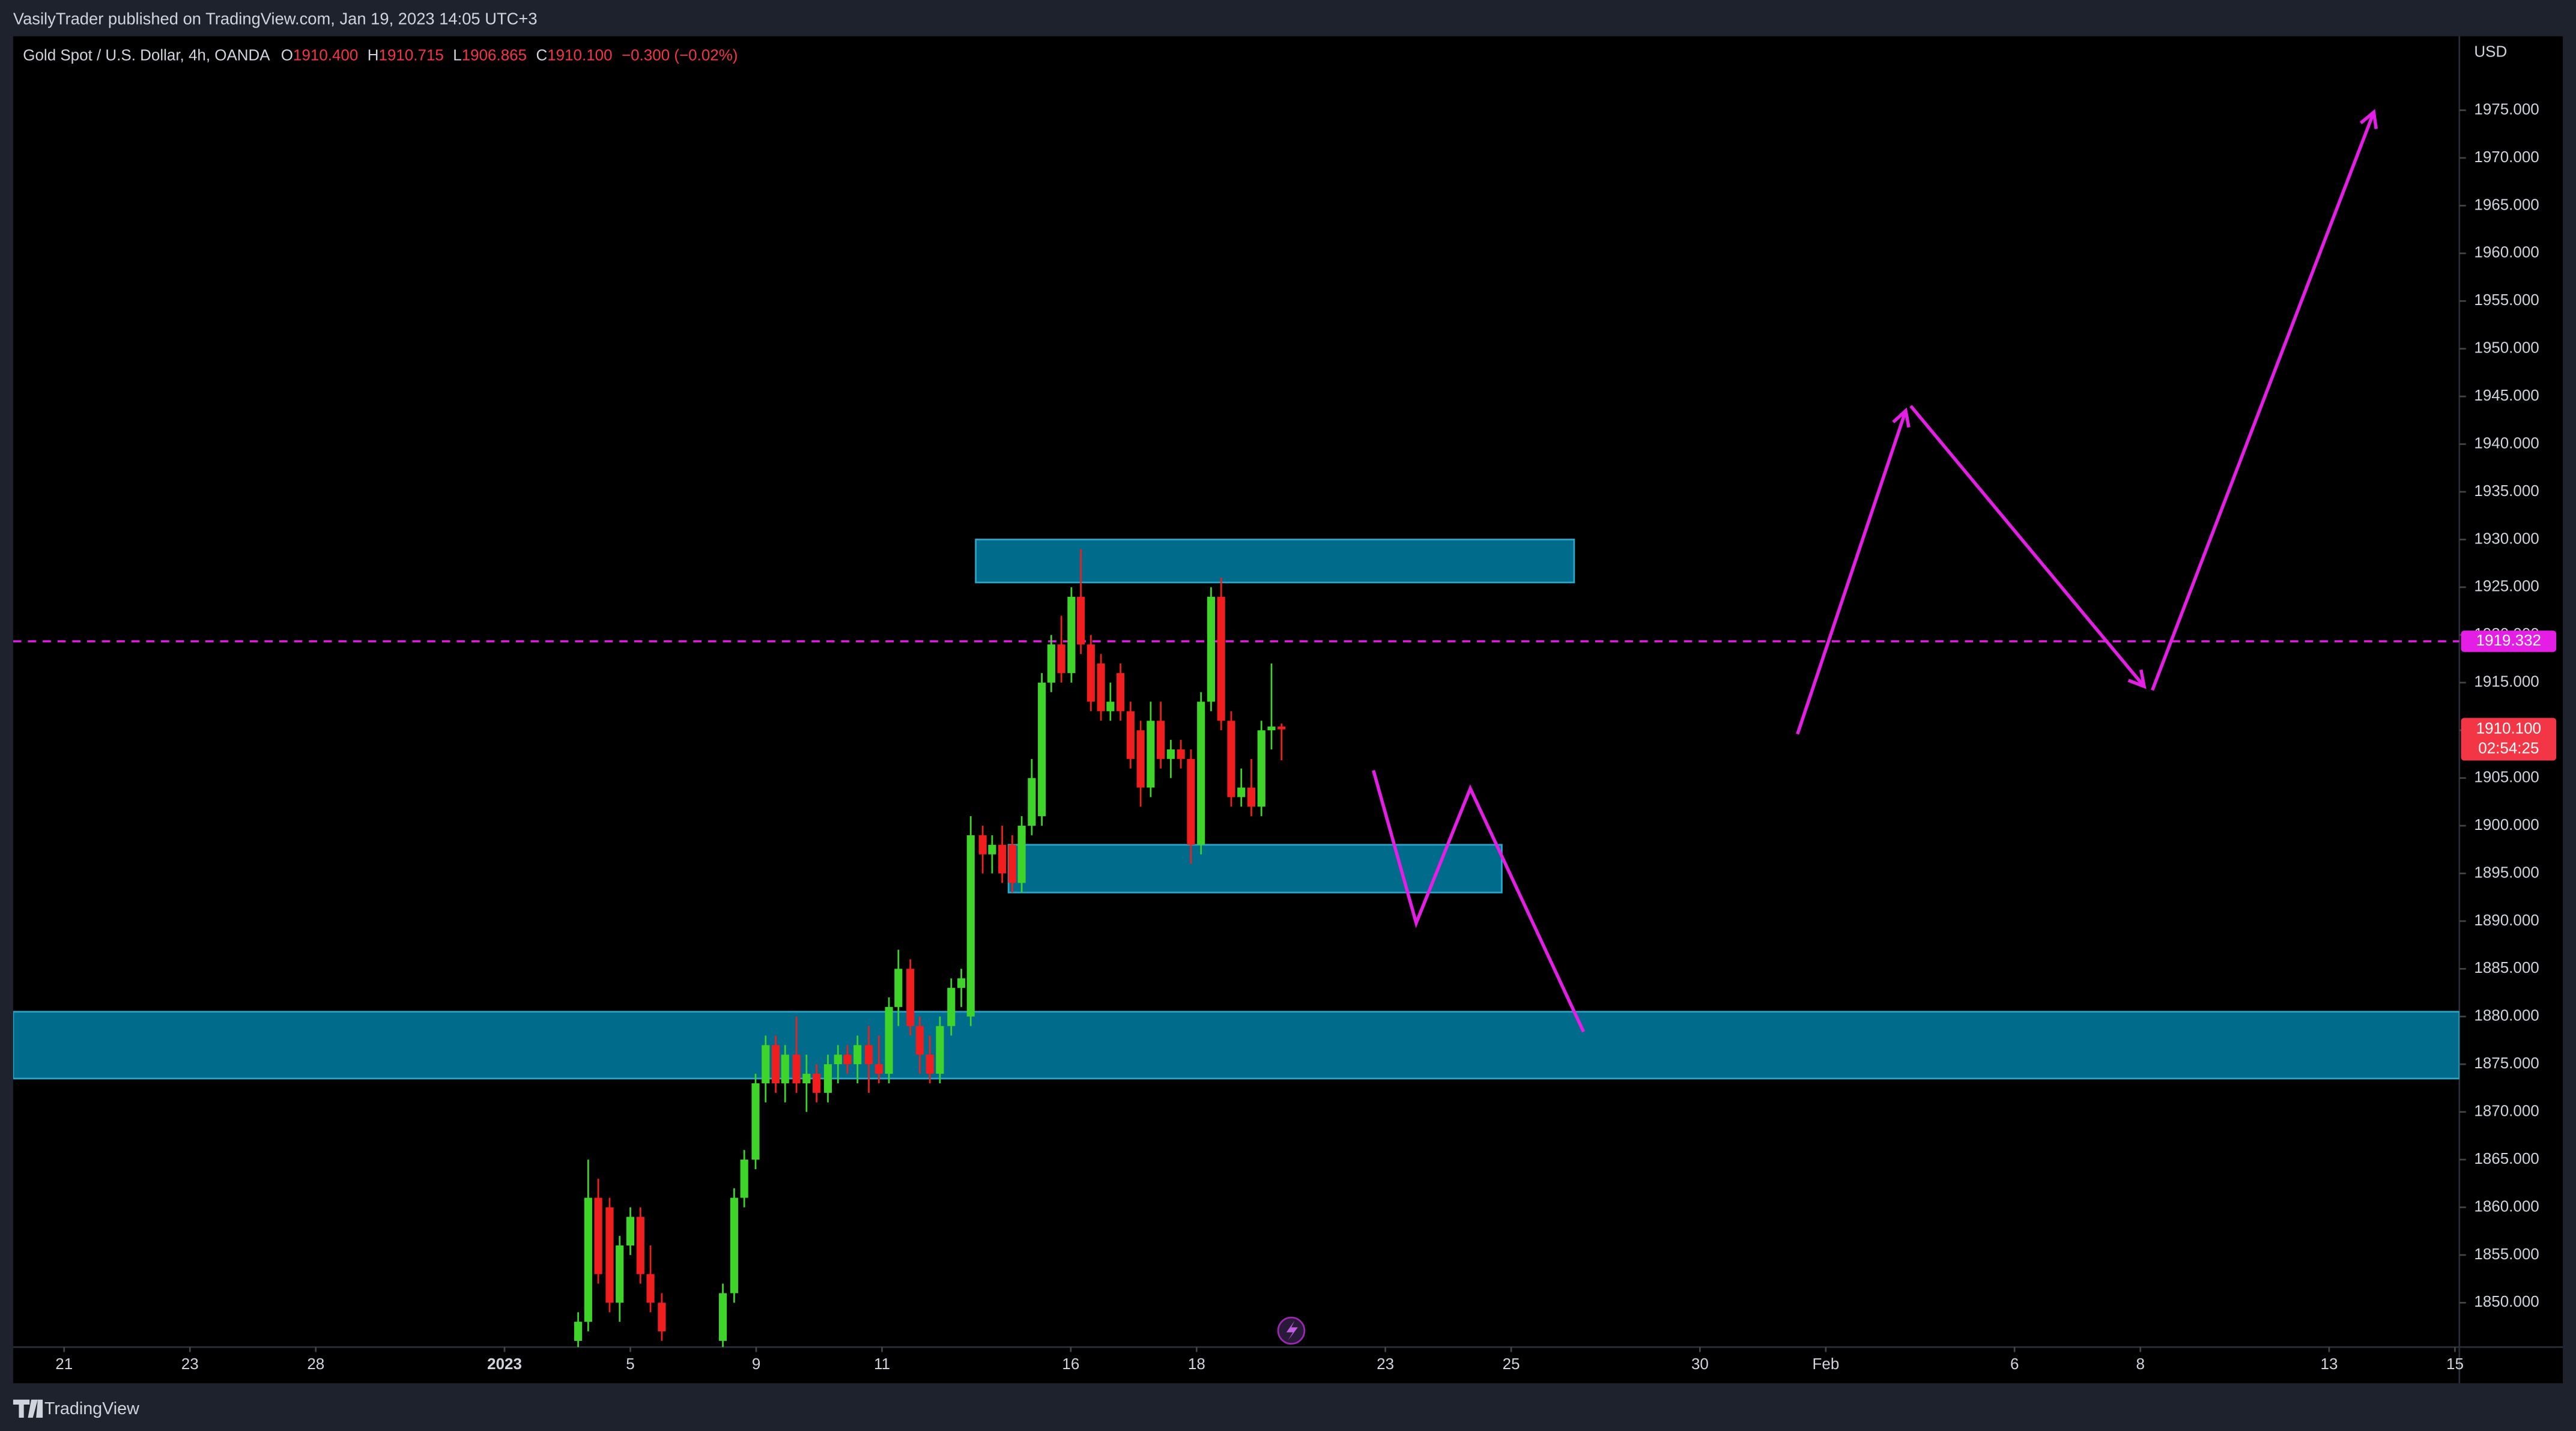 The width and height of the screenshot is (2576, 1431). What do you see at coordinates (2014, 1364) in the screenshot?
I see `x-tick-label: 6` at bounding box center [2014, 1364].